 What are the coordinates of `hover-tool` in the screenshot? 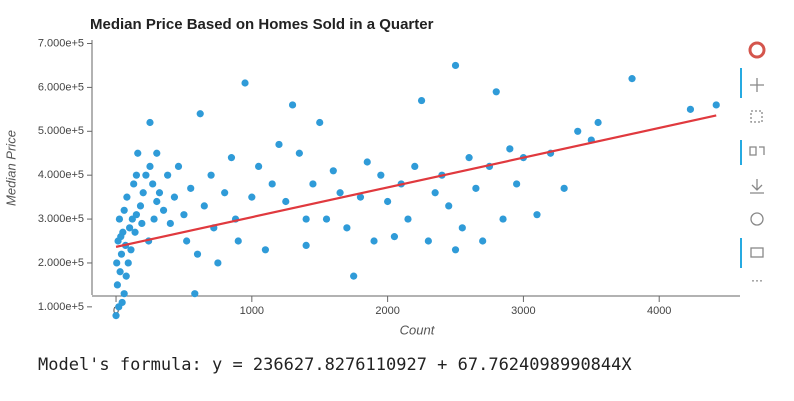 It's located at (757, 252).